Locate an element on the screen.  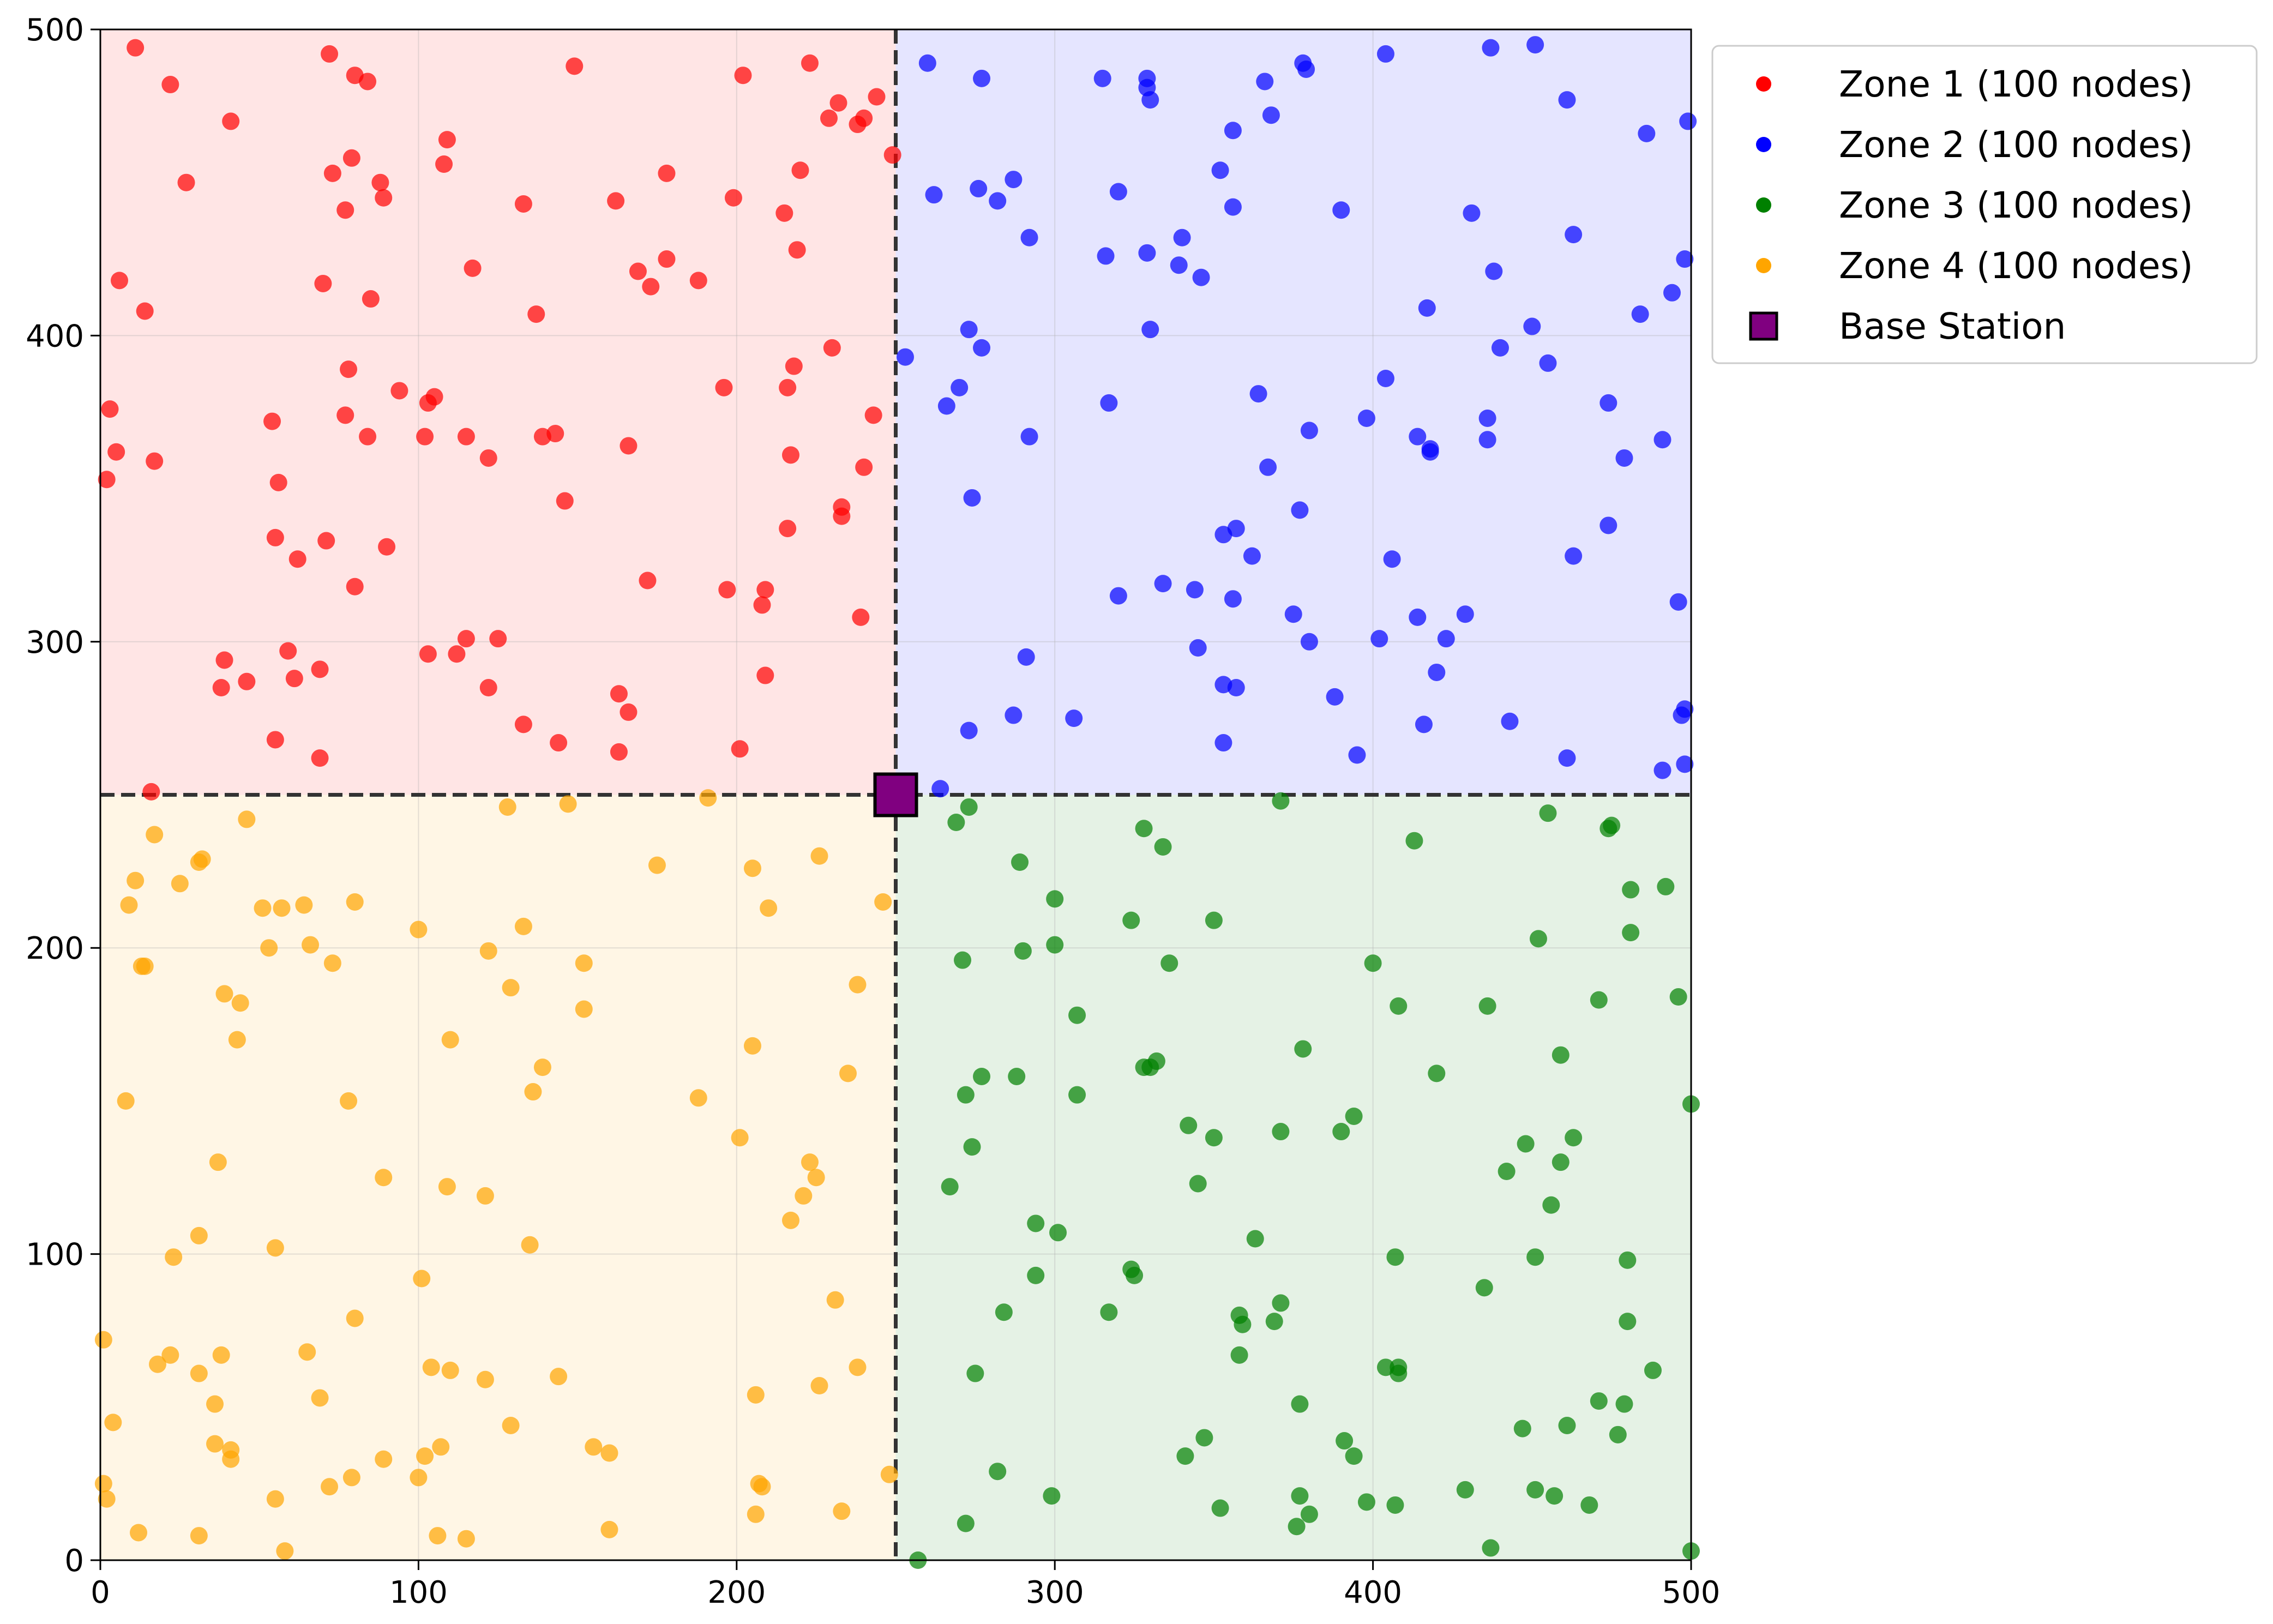
y-tick-label: 200 is located at coordinates (55, 948).